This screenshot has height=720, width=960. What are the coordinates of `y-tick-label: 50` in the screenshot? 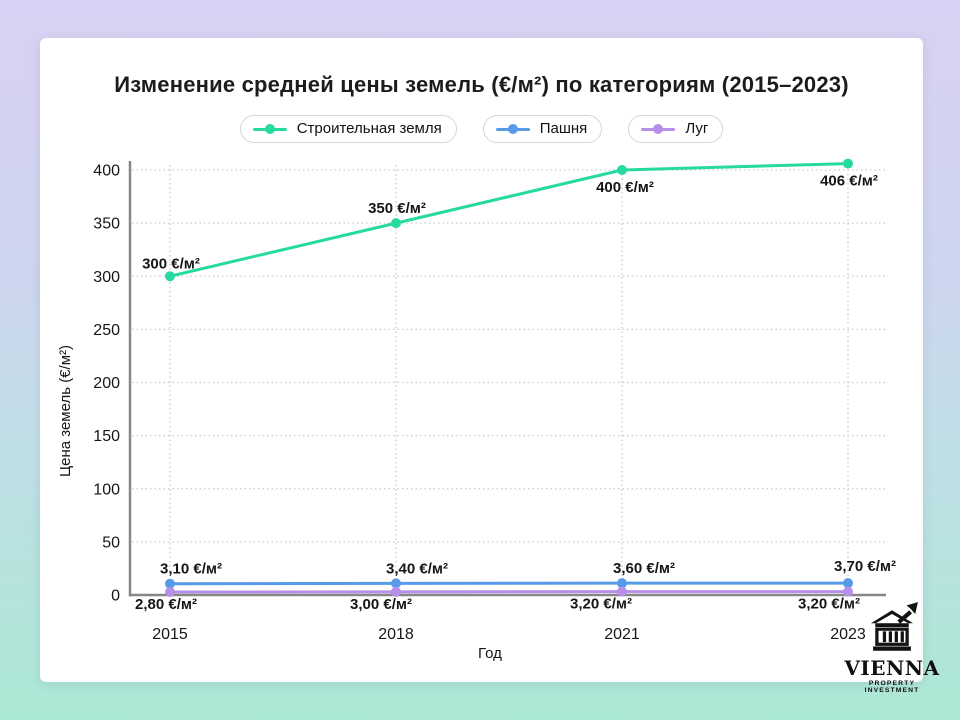 It's located at (111, 542).